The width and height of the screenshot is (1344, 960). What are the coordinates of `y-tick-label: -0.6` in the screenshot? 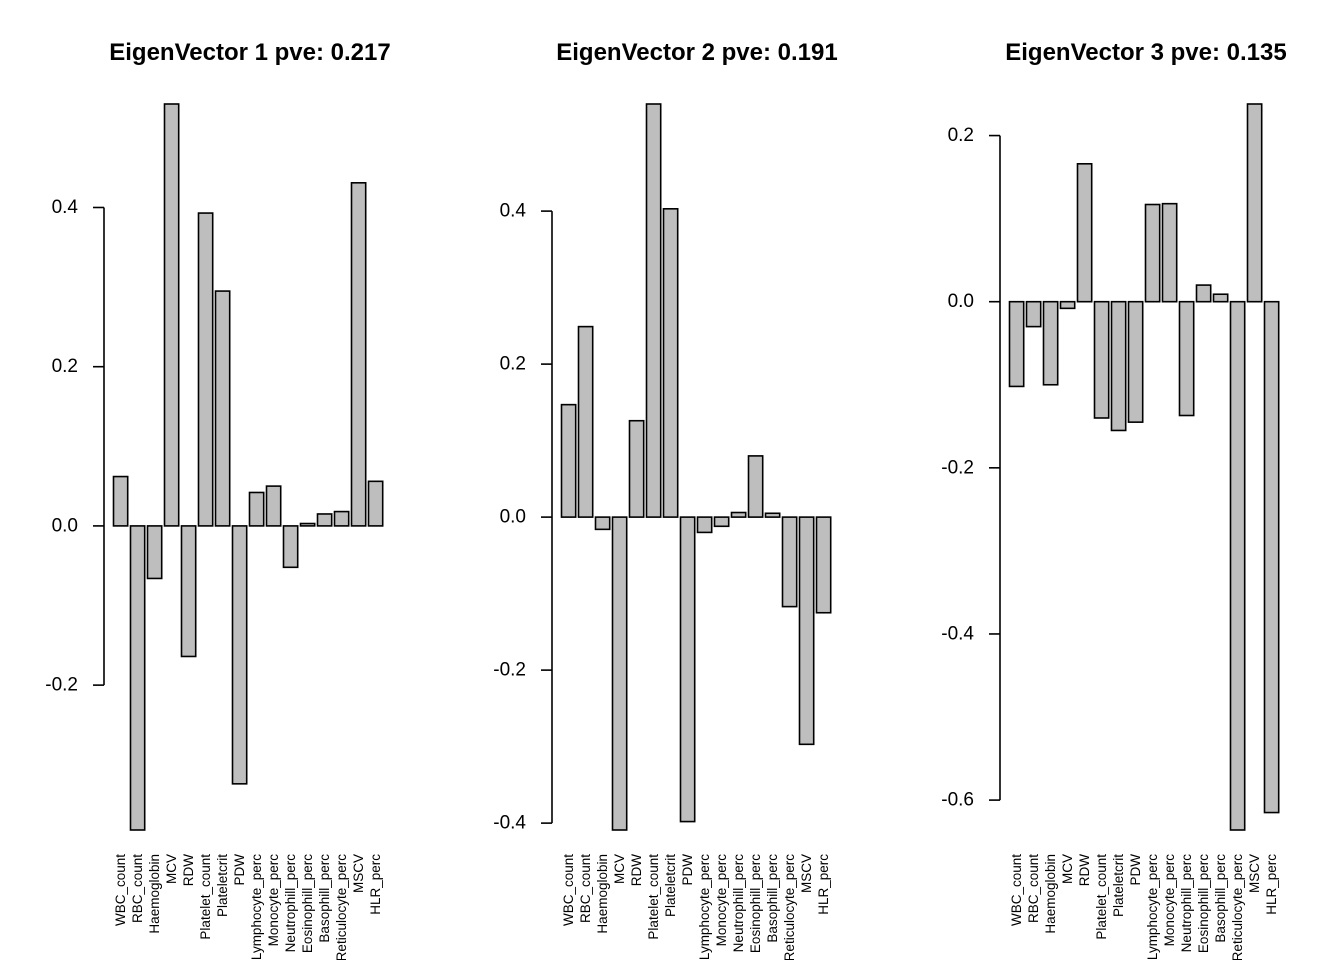 It's located at (957, 800).